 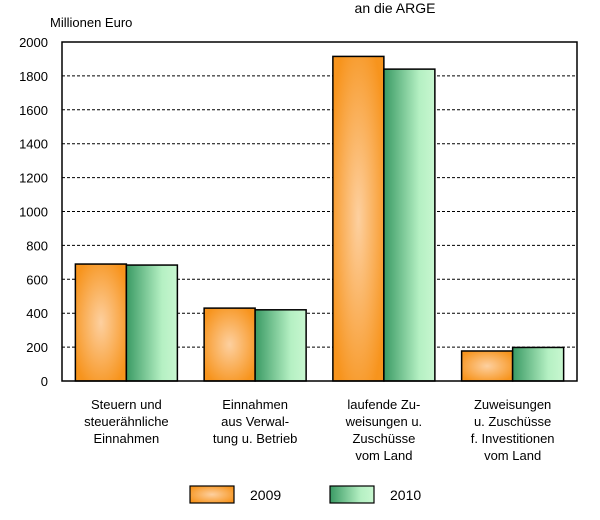 What do you see at coordinates (37, 279) in the screenshot?
I see `y-tick-label: 600` at bounding box center [37, 279].